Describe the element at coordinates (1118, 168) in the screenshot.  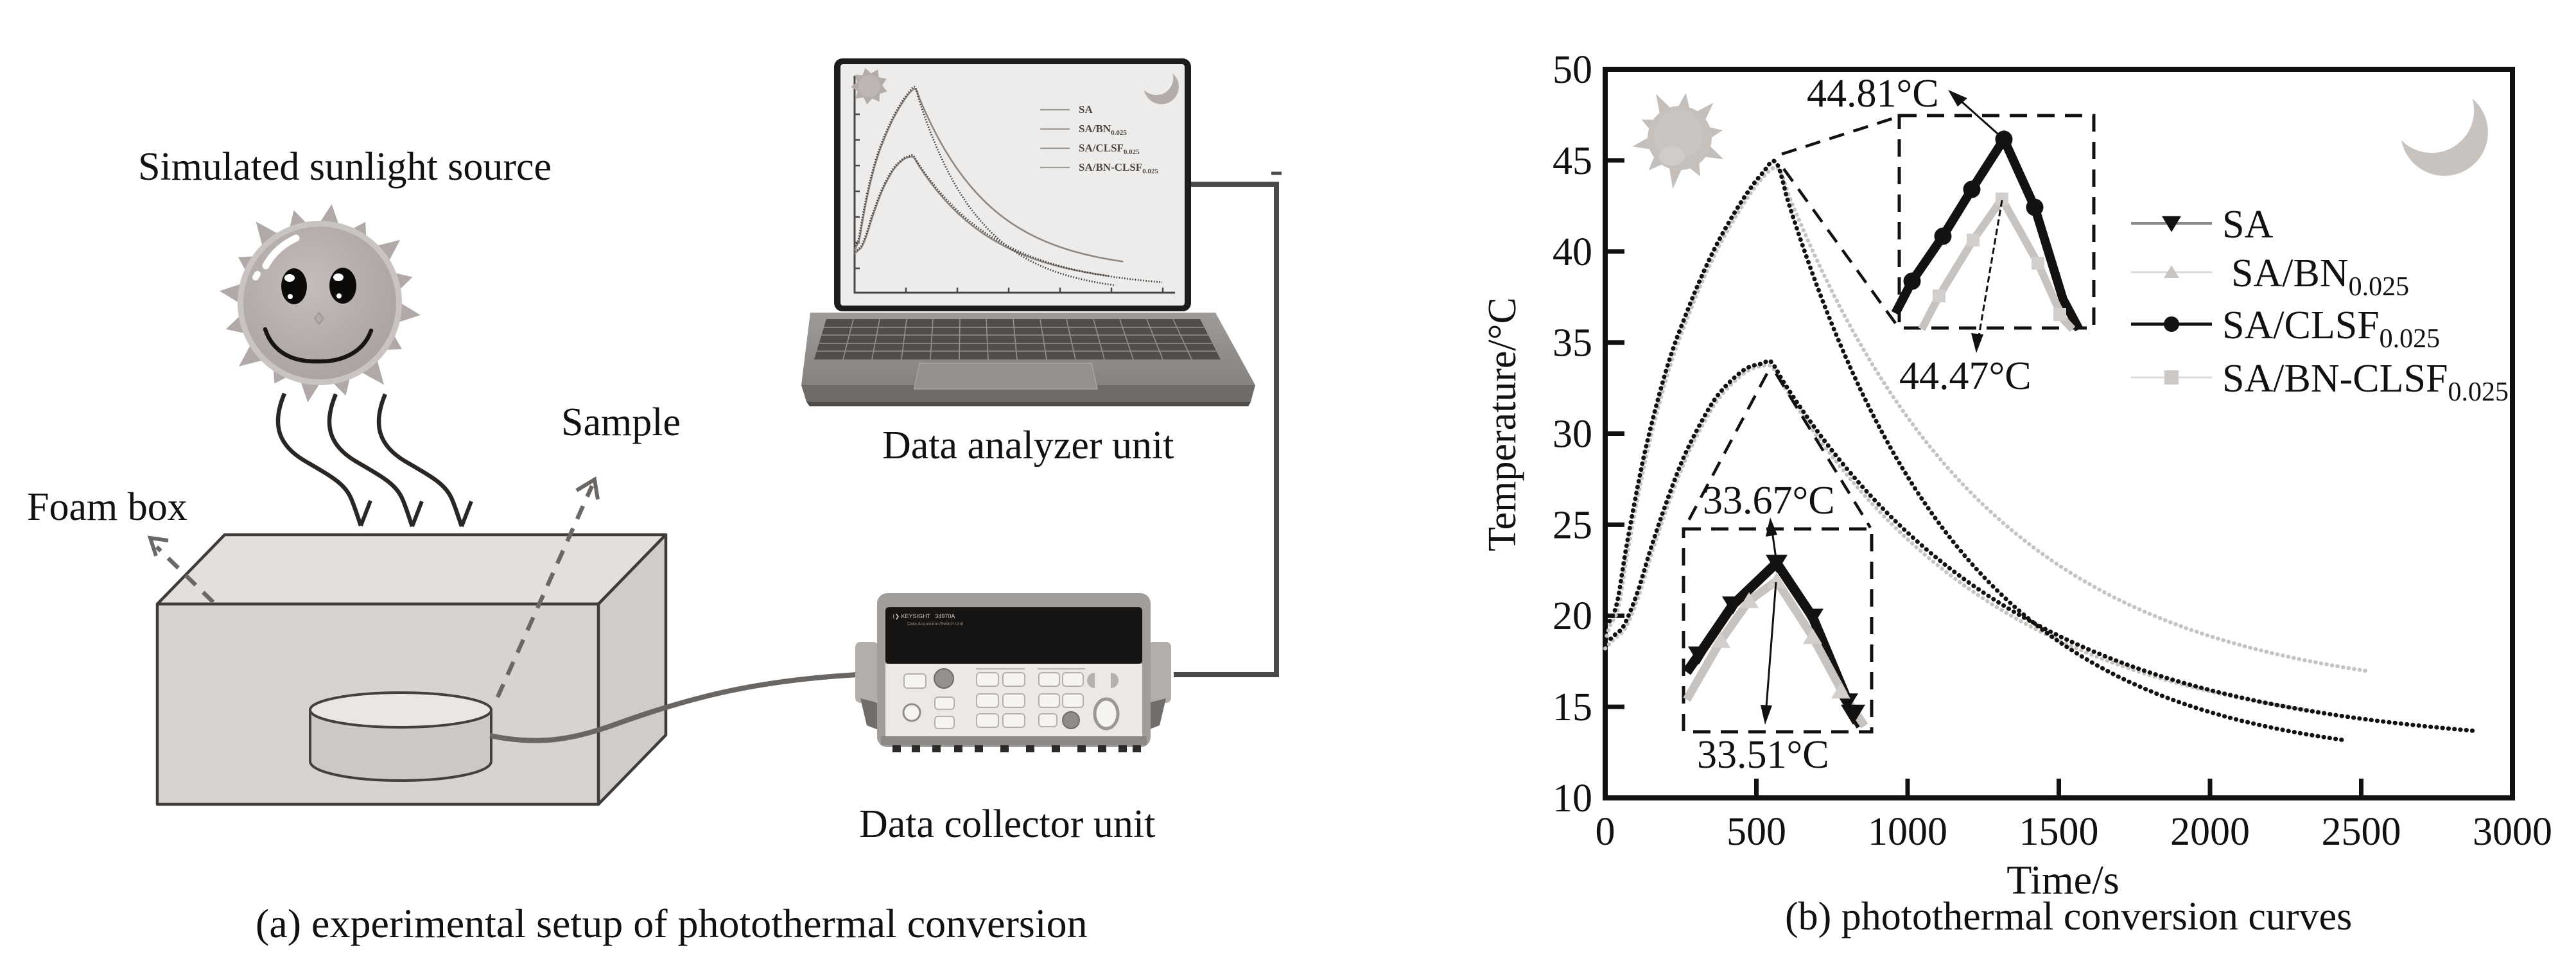
I see `svg-text: SA/BN-CLSF0.025` at that location.